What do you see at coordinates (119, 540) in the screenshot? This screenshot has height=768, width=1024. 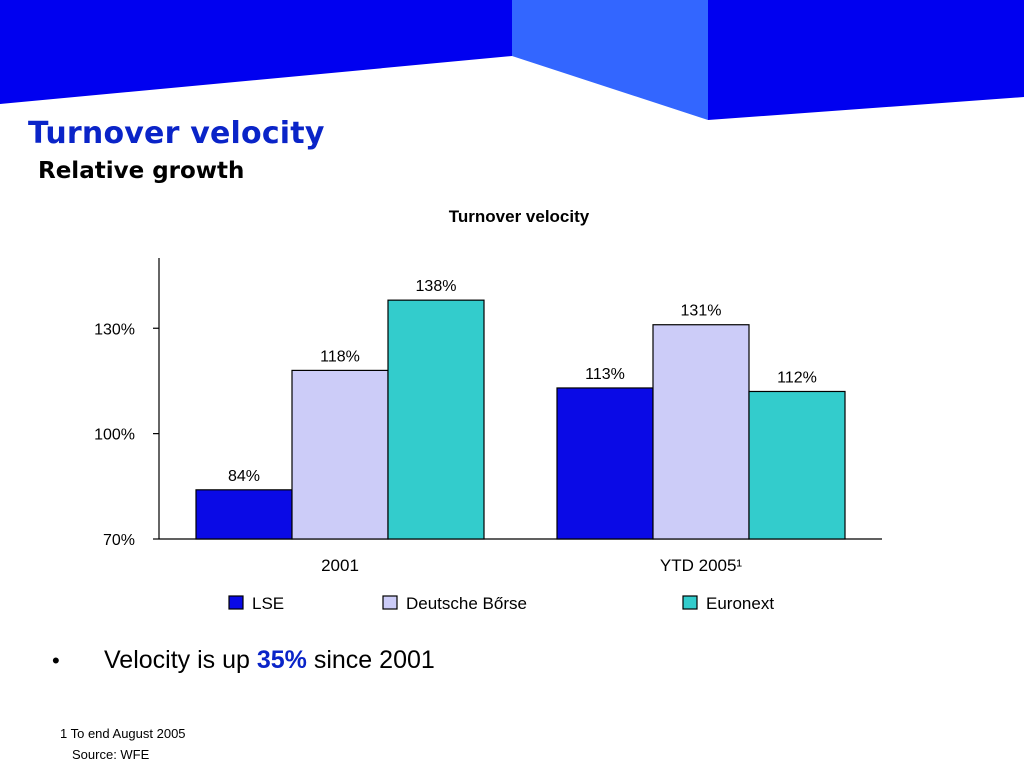 I see `y-tick-label: 70%` at bounding box center [119, 540].